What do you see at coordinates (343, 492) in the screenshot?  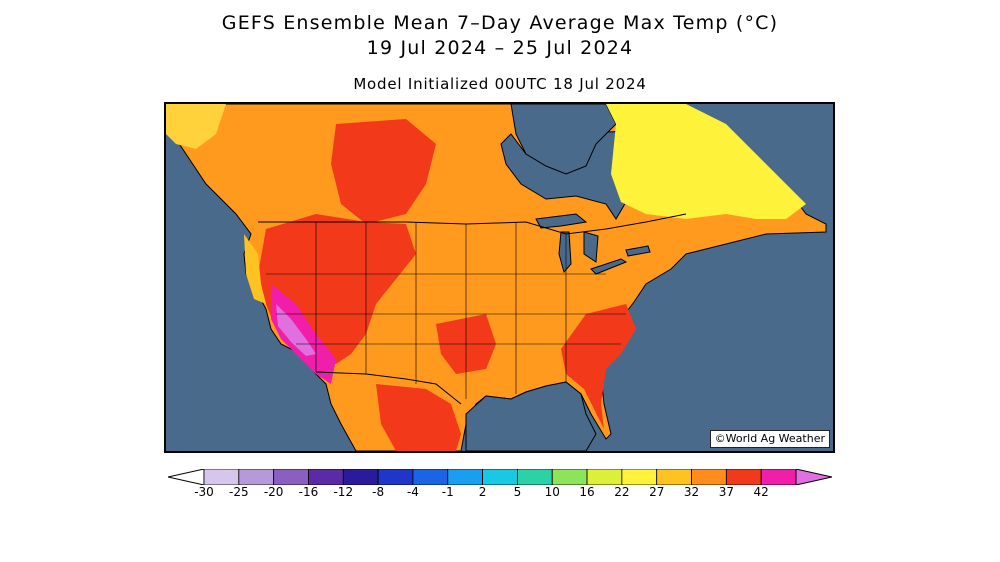 I see `colorbar-tick-label: -12` at bounding box center [343, 492].